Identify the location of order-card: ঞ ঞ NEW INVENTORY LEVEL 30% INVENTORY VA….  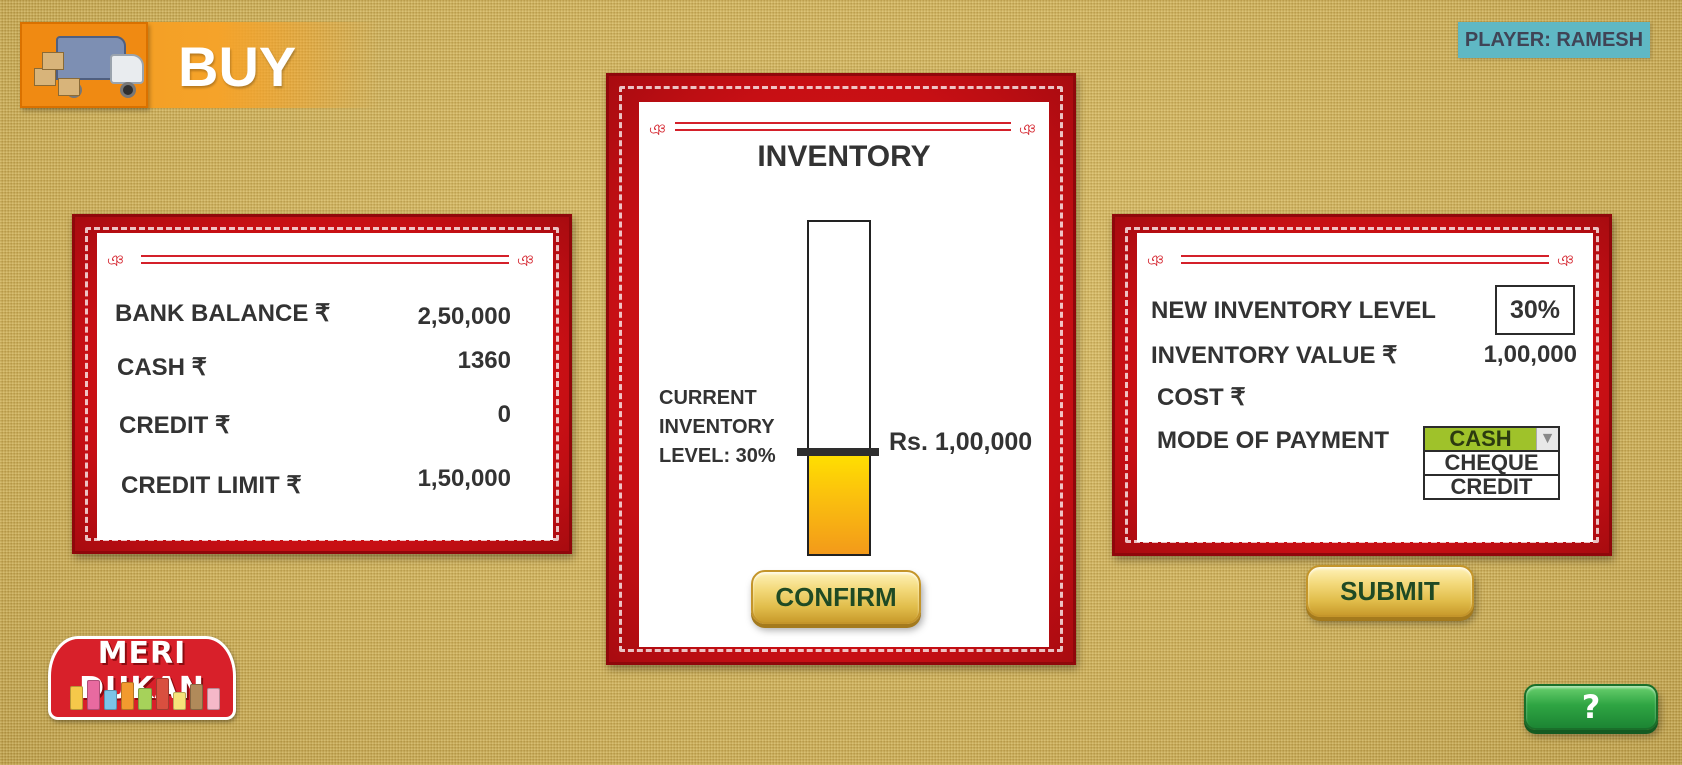
(1365, 387).